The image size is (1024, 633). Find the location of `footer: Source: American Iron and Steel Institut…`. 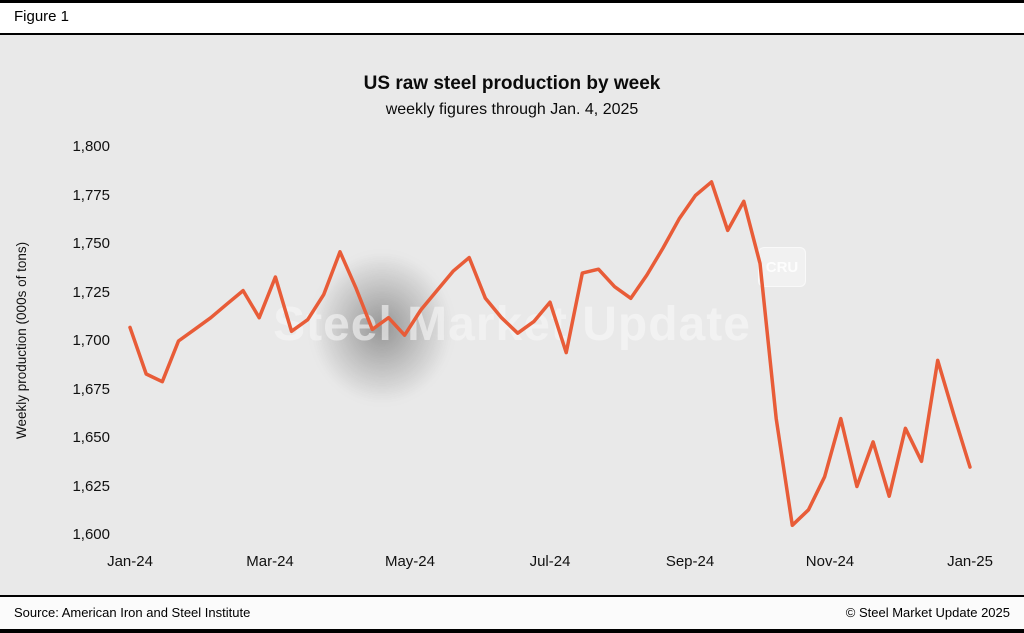

footer: Source: American Iron and Steel Institut… is located at coordinates (512, 613).